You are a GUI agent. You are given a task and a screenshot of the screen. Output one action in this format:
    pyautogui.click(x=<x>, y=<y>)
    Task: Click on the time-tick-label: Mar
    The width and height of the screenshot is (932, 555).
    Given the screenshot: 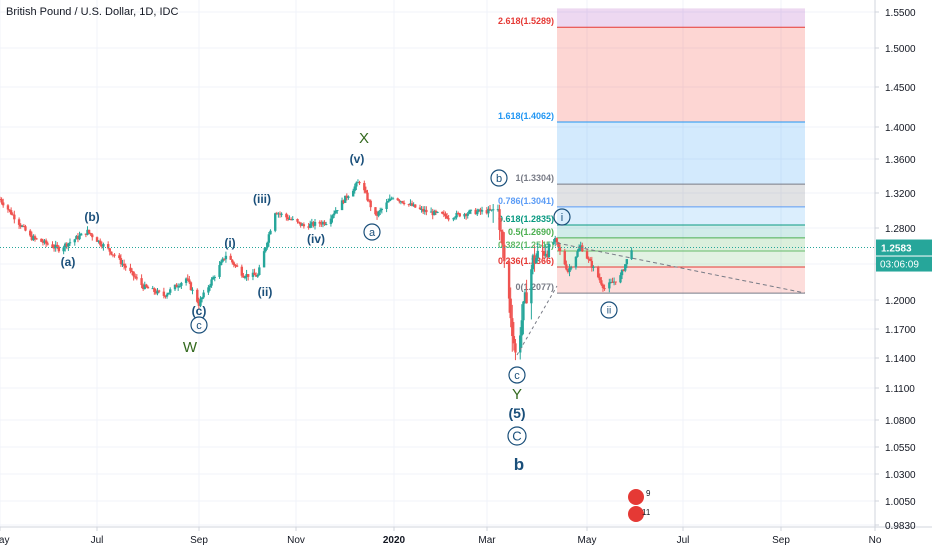 What is the action you would take?
    pyautogui.click(x=487, y=540)
    